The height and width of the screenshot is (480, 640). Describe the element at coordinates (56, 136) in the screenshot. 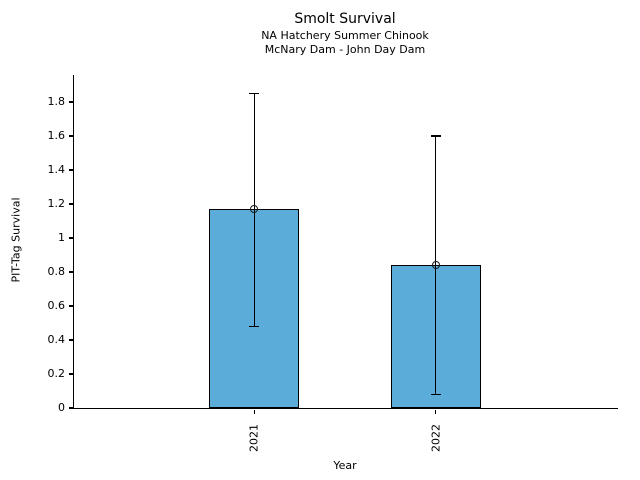

I see `y-tick-label: 1.6` at that location.